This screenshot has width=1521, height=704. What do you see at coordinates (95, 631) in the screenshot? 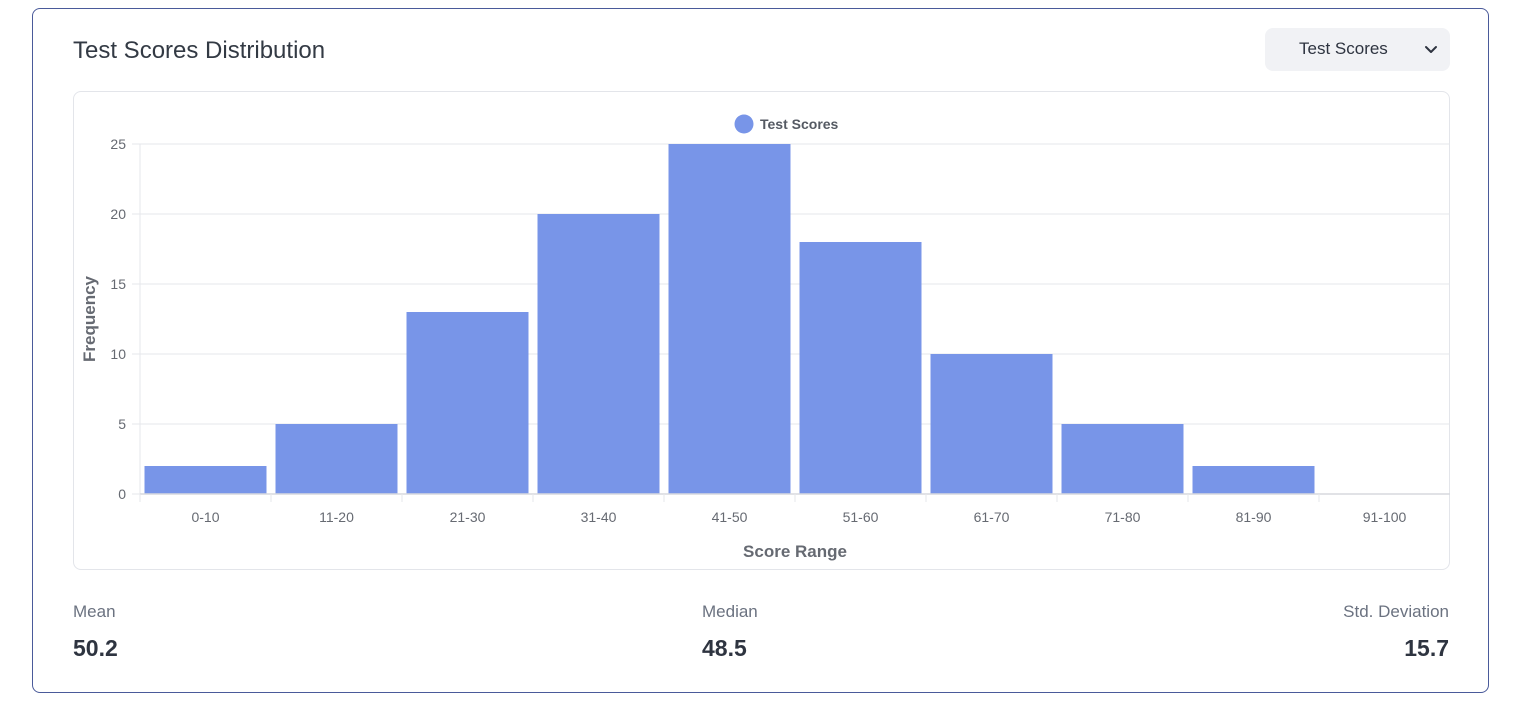
I see `mean-stat: Mean 50.2` at bounding box center [95, 631].